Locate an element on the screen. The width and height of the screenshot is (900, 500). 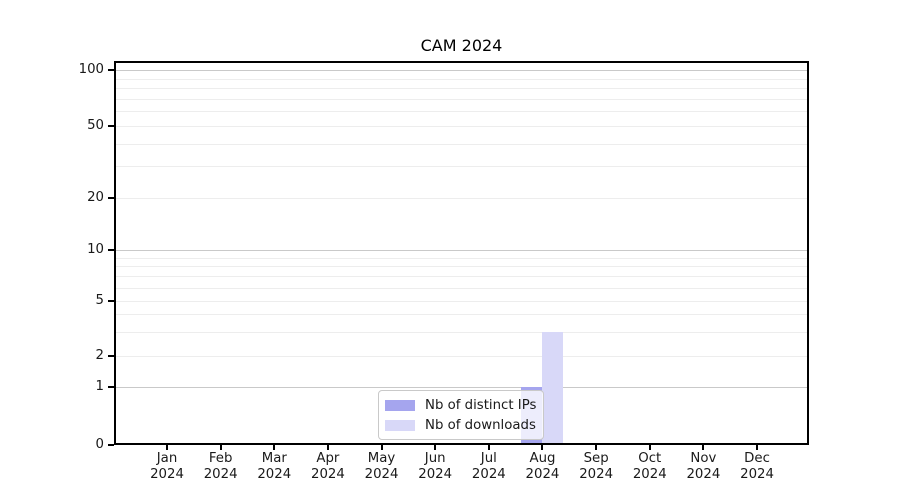
y-axis-tick-label: 100 is located at coordinates (91, 69).